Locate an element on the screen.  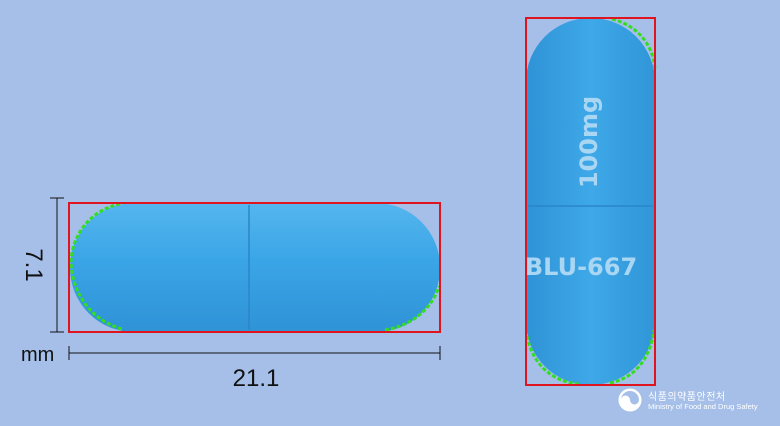
ministry-name-english: Ministry of Food and Drug Safety is located at coordinates (703, 406).